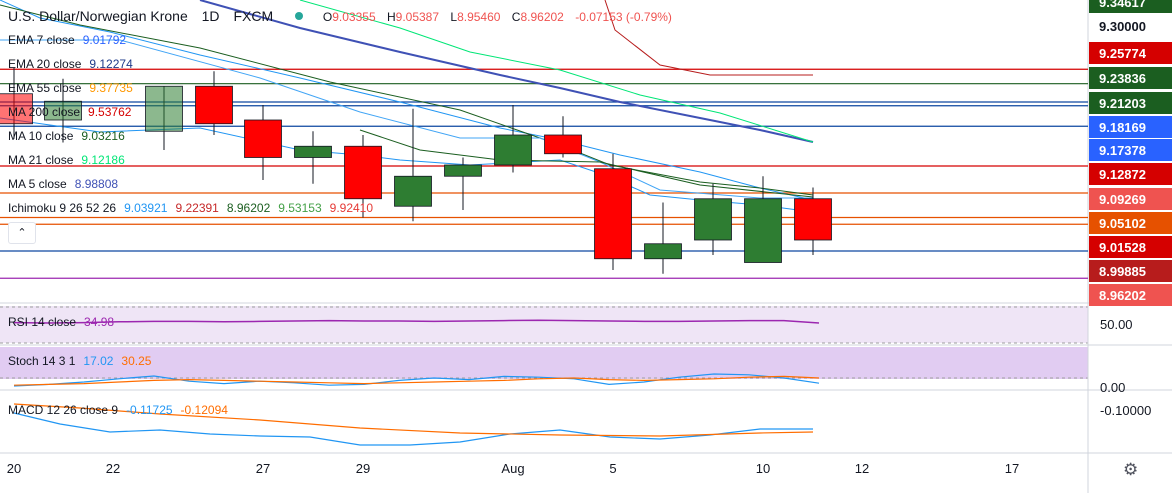 This screenshot has height=493, width=1172. Describe the element at coordinates (1122, 103) in the screenshot. I see `price-label-4: 9.21203` at that location.